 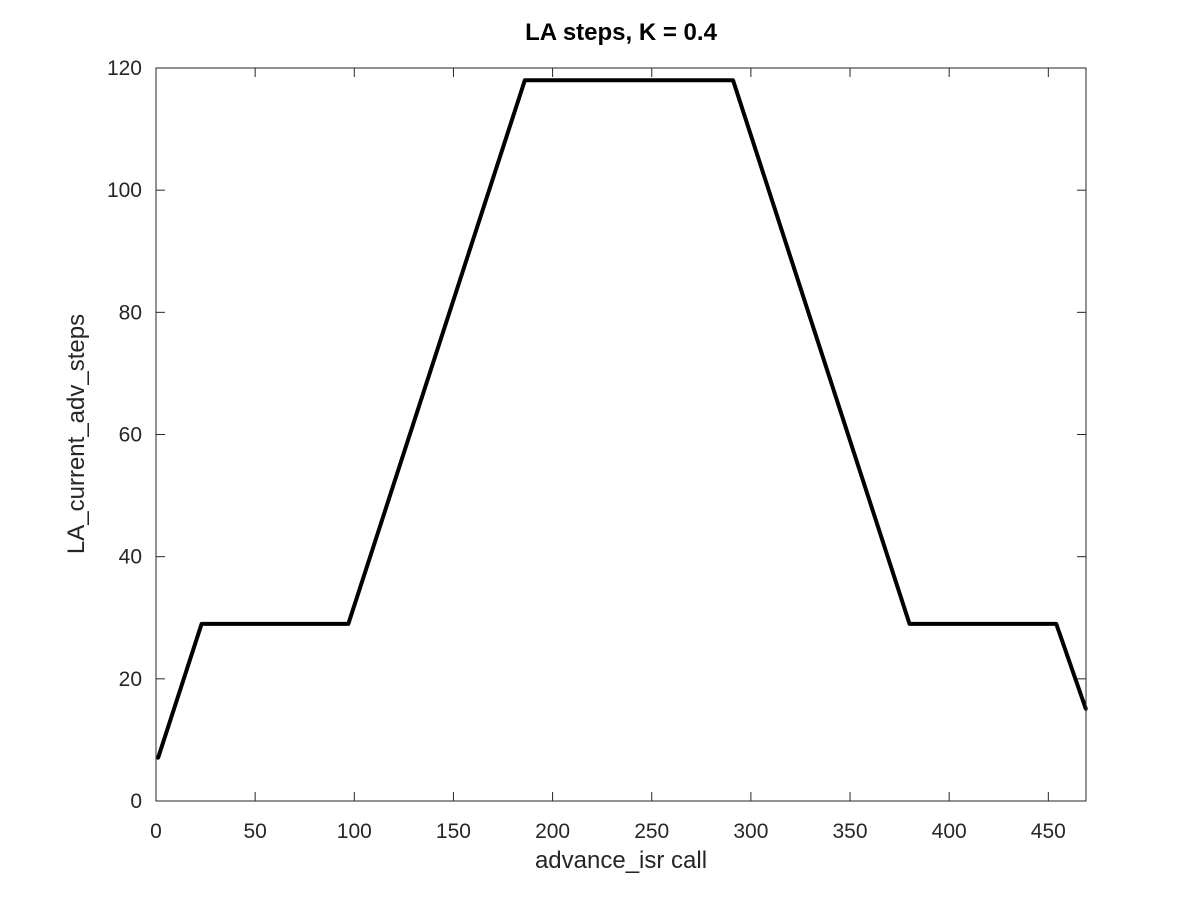 I want to click on x-tick-label: 350, so click(x=850, y=831).